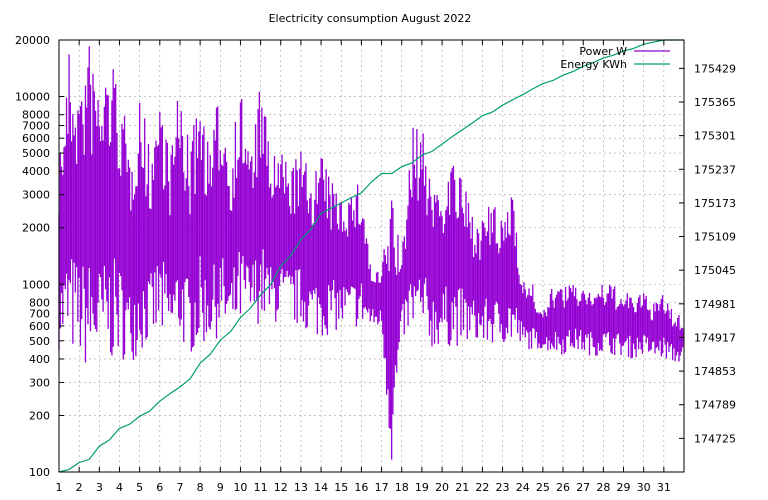  I want to click on y-left-tick-label: 500, so click(39, 341).